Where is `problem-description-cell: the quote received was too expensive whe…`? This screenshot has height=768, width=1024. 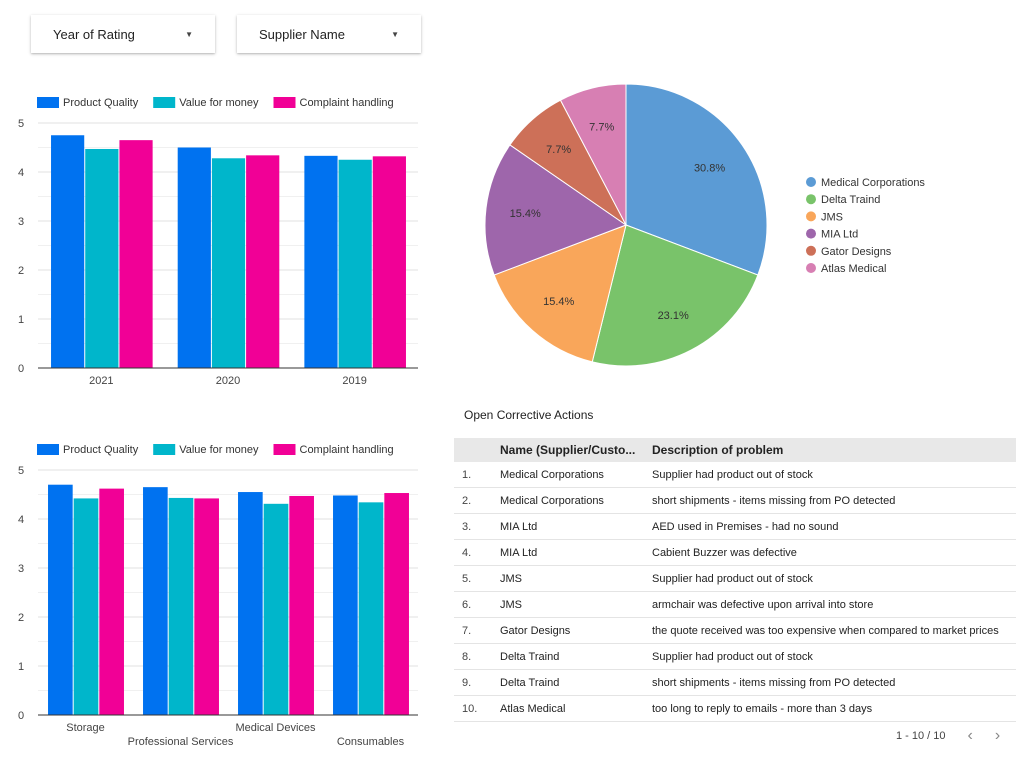
problem-description-cell: the quote received was too expensive whe… is located at coordinates (830, 630).